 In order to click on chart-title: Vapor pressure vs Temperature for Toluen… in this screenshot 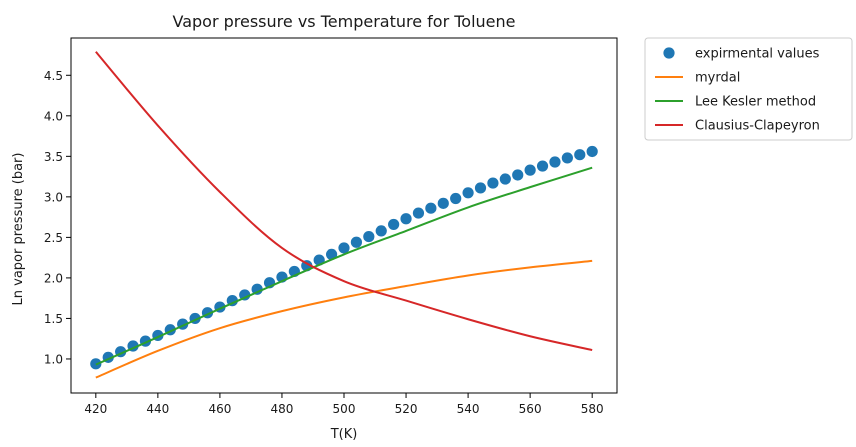, I will do `click(344, 21)`.